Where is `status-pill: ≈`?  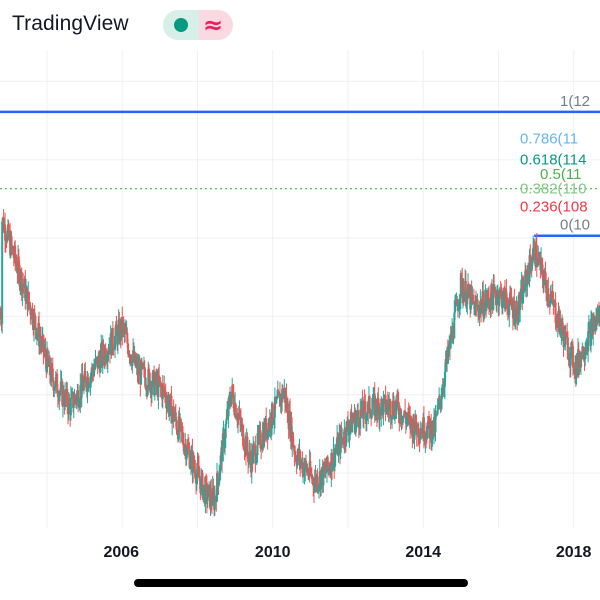
status-pill: ≈ is located at coordinates (198, 25).